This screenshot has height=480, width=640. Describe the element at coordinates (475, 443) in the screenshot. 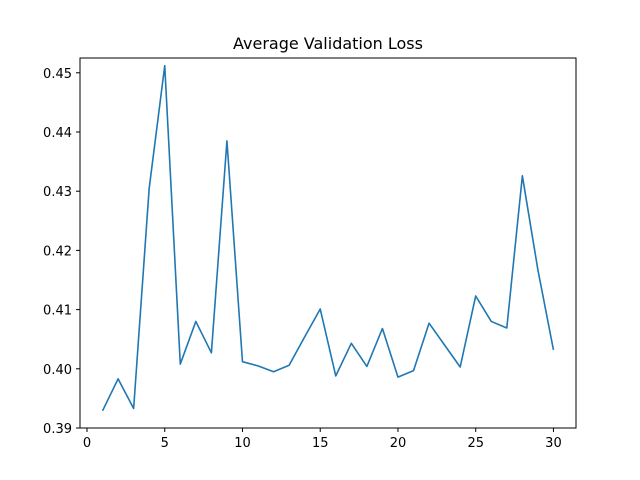

I see `x-tick-label: 25` at that location.